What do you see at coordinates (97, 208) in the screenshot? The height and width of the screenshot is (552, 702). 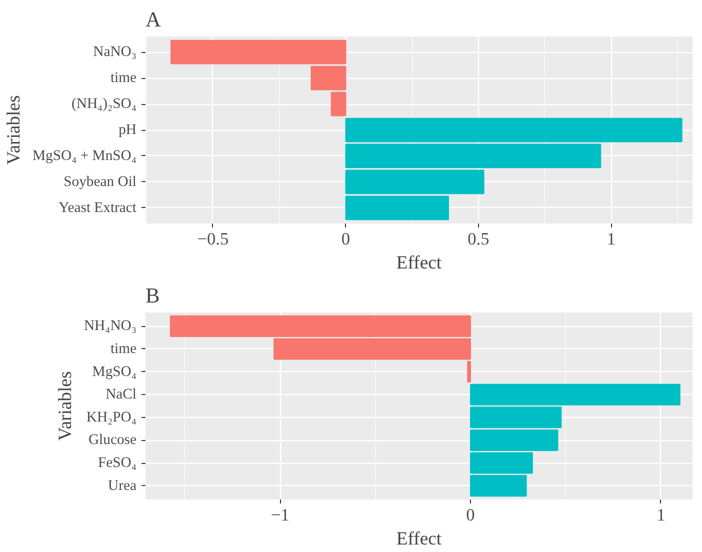 I see `y-tick-label: Yeast Extract` at bounding box center [97, 208].